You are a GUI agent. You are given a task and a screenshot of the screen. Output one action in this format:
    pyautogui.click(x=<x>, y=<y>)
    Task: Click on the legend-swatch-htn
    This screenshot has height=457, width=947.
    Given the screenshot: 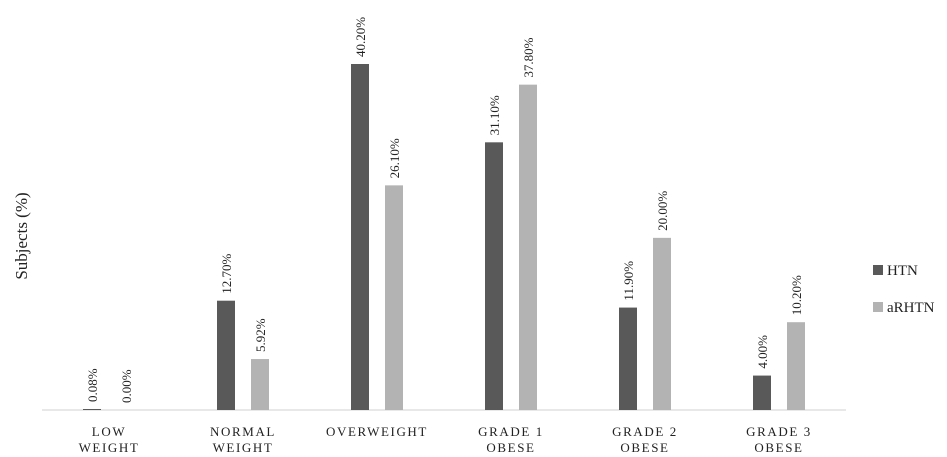 What is the action you would take?
    pyautogui.click(x=878, y=270)
    